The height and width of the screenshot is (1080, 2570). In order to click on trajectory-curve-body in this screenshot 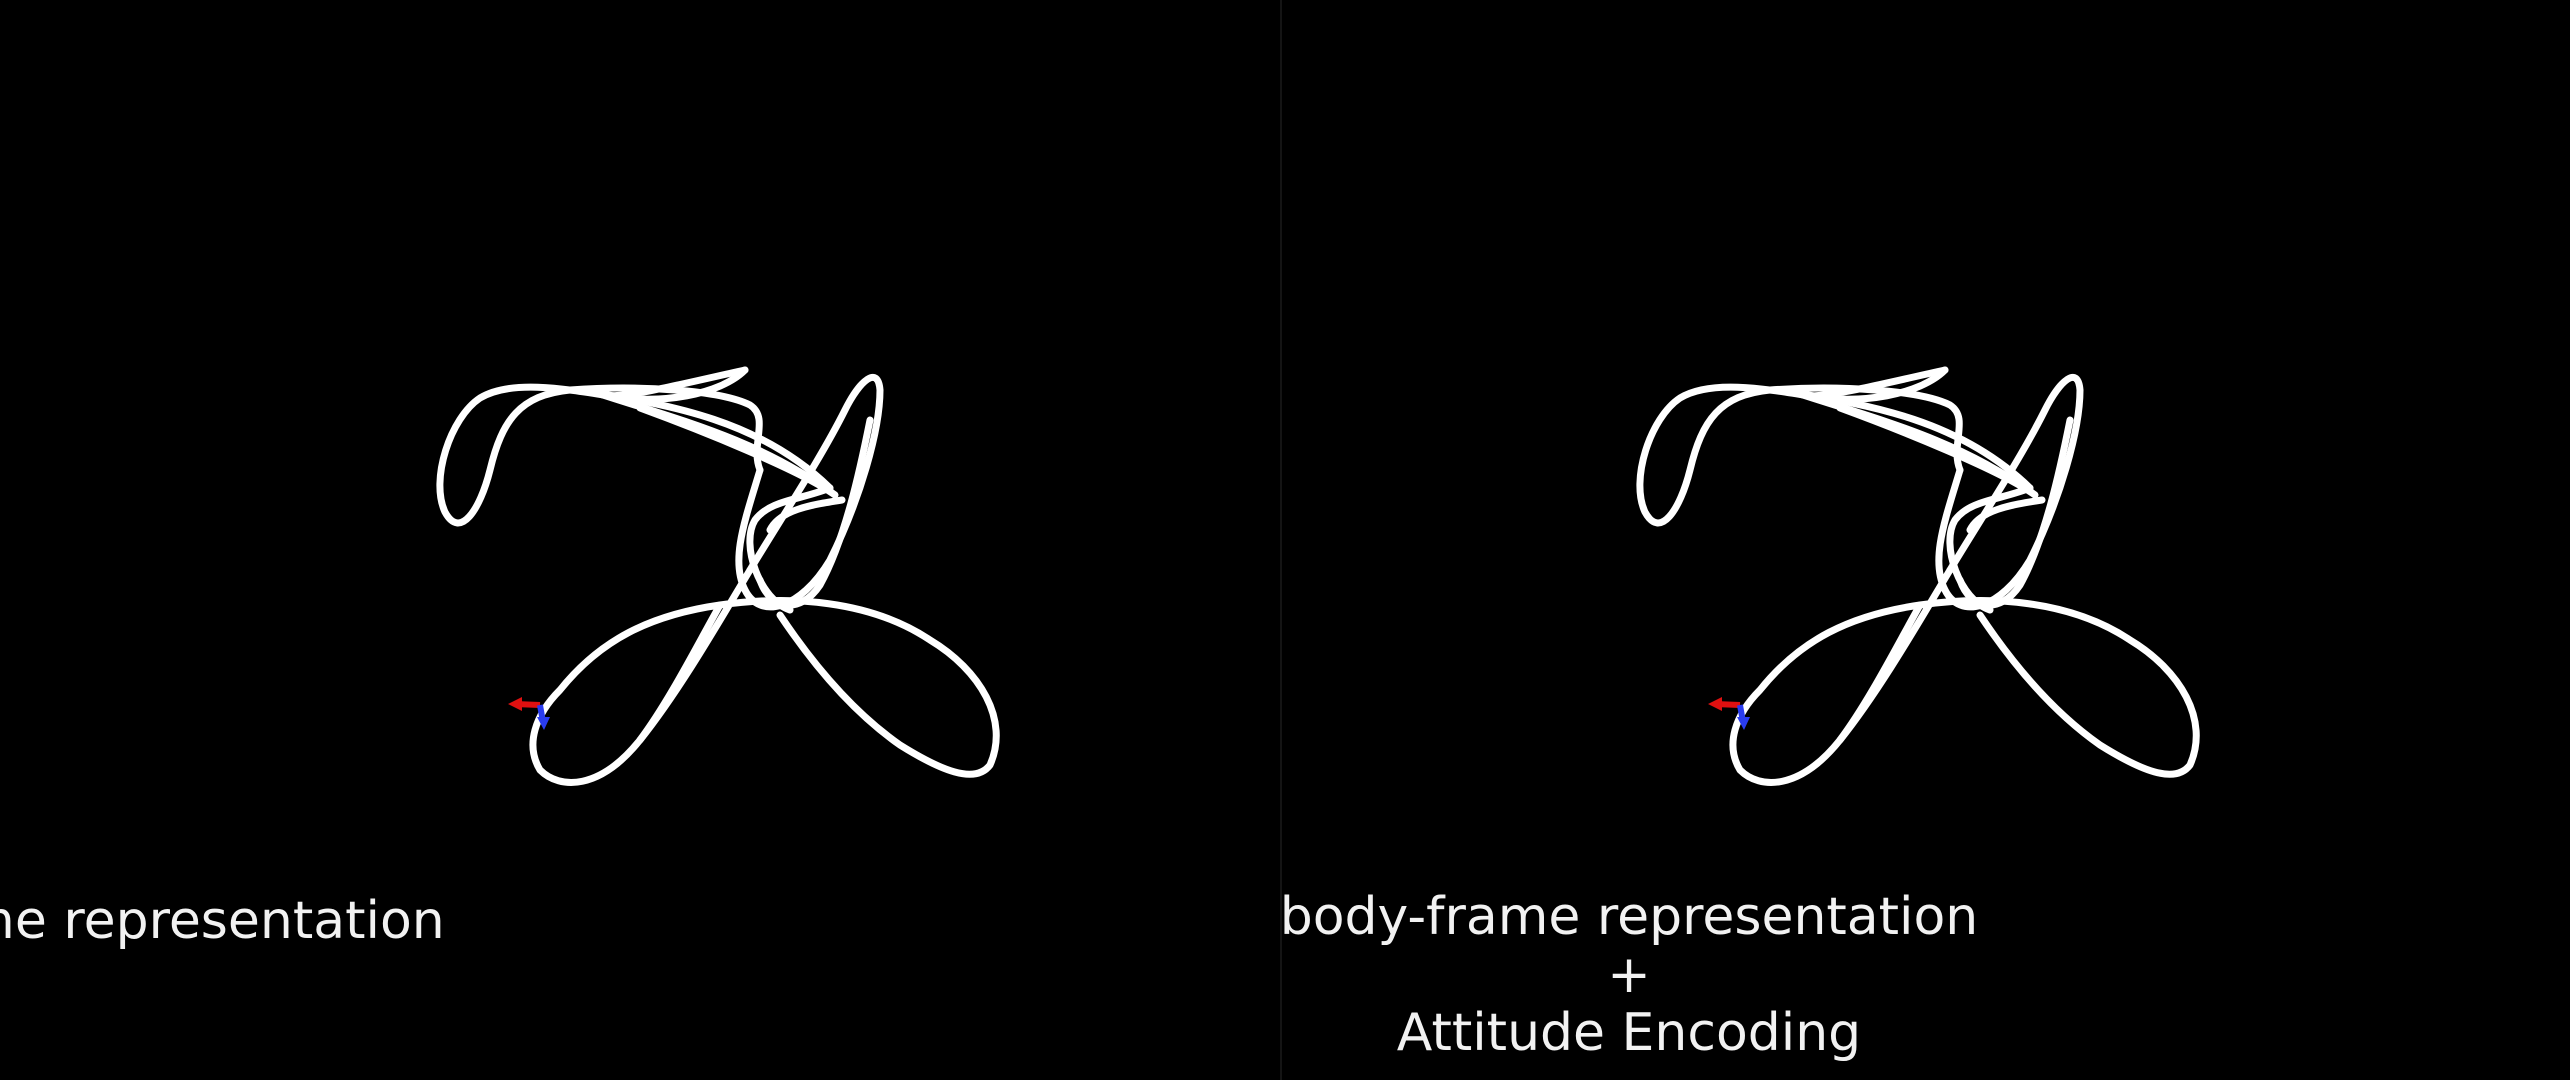, I will do `click(1918, 576)`.